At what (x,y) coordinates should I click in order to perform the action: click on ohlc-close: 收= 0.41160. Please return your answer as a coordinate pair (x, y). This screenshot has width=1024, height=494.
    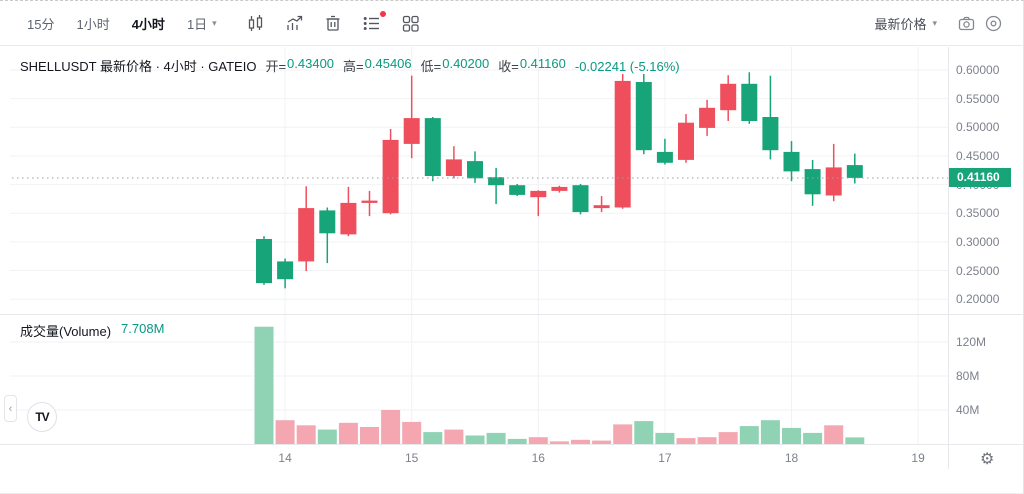
    Looking at the image, I should click on (532, 65).